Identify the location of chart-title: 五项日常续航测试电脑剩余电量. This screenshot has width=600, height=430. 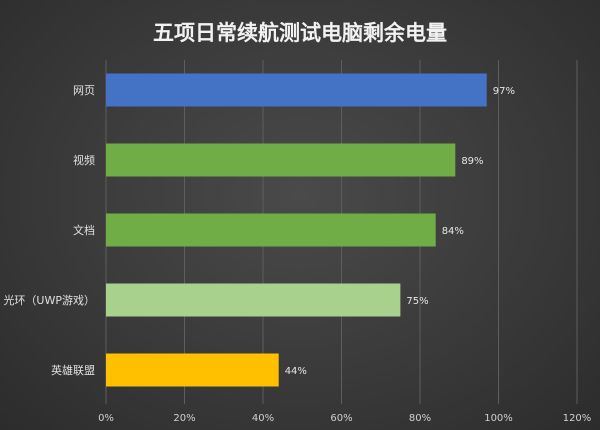
(300, 33).